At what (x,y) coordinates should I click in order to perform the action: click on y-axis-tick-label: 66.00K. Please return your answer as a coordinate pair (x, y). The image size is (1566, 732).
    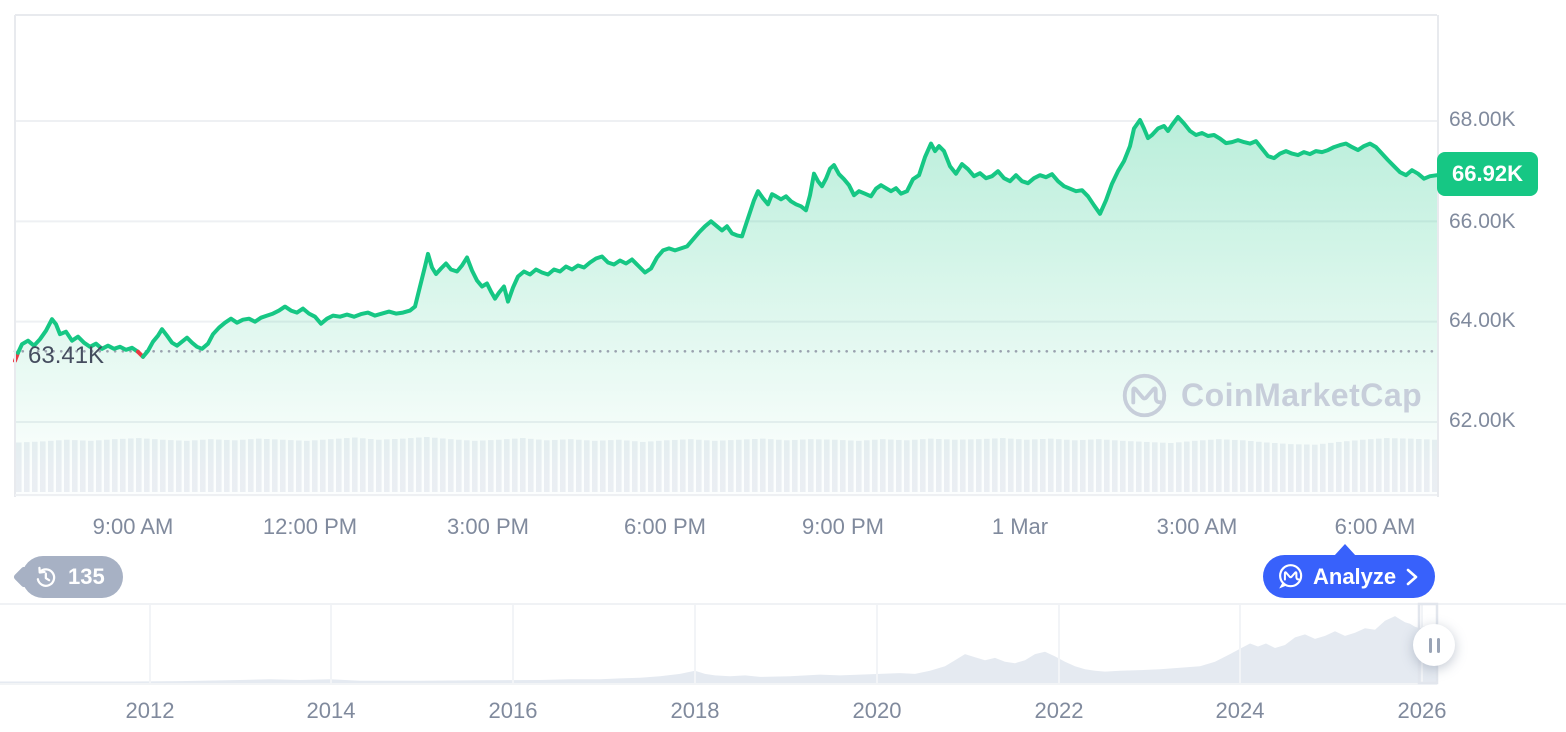
    Looking at the image, I should click on (1482, 221).